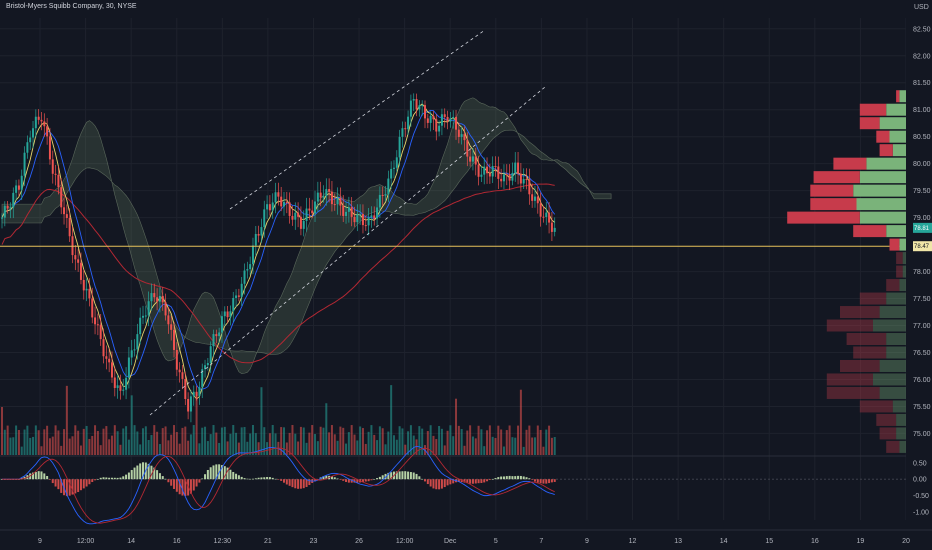 Image resolution: width=932 pixels, height=550 pixels. What do you see at coordinates (922, 110) in the screenshot?
I see `price-tick-label: 81.00` at bounding box center [922, 110].